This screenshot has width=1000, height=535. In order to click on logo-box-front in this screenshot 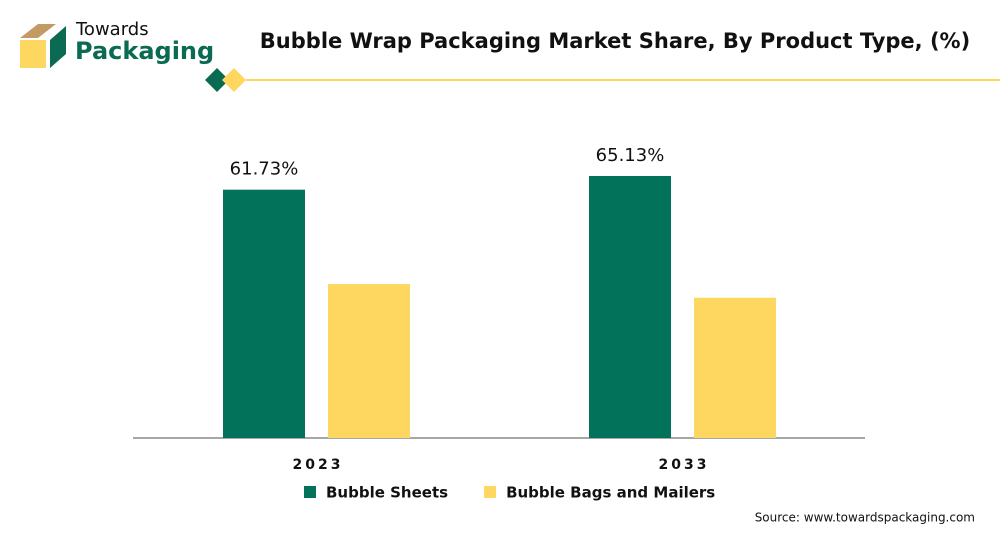, I will do `click(33, 54)`.